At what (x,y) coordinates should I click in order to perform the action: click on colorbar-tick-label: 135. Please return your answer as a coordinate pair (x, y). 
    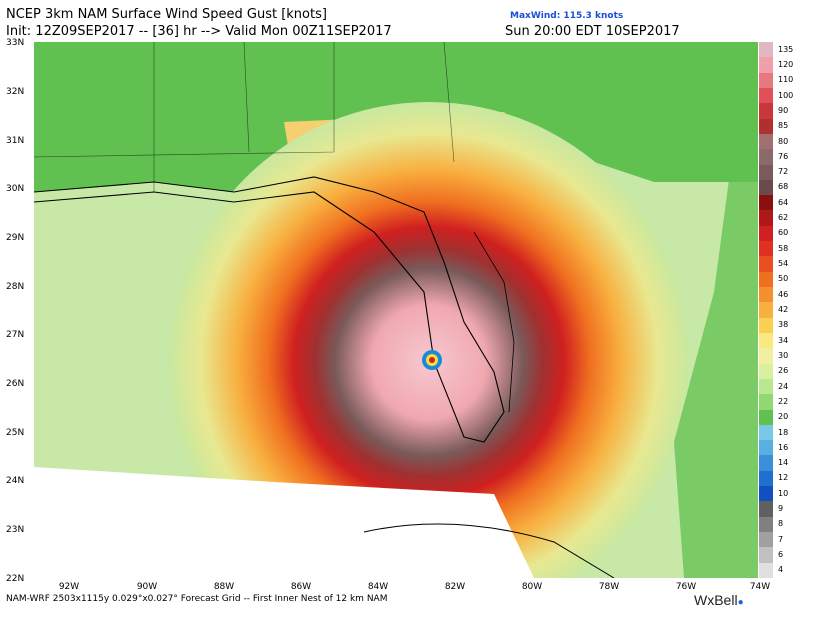
    Looking at the image, I should click on (786, 49).